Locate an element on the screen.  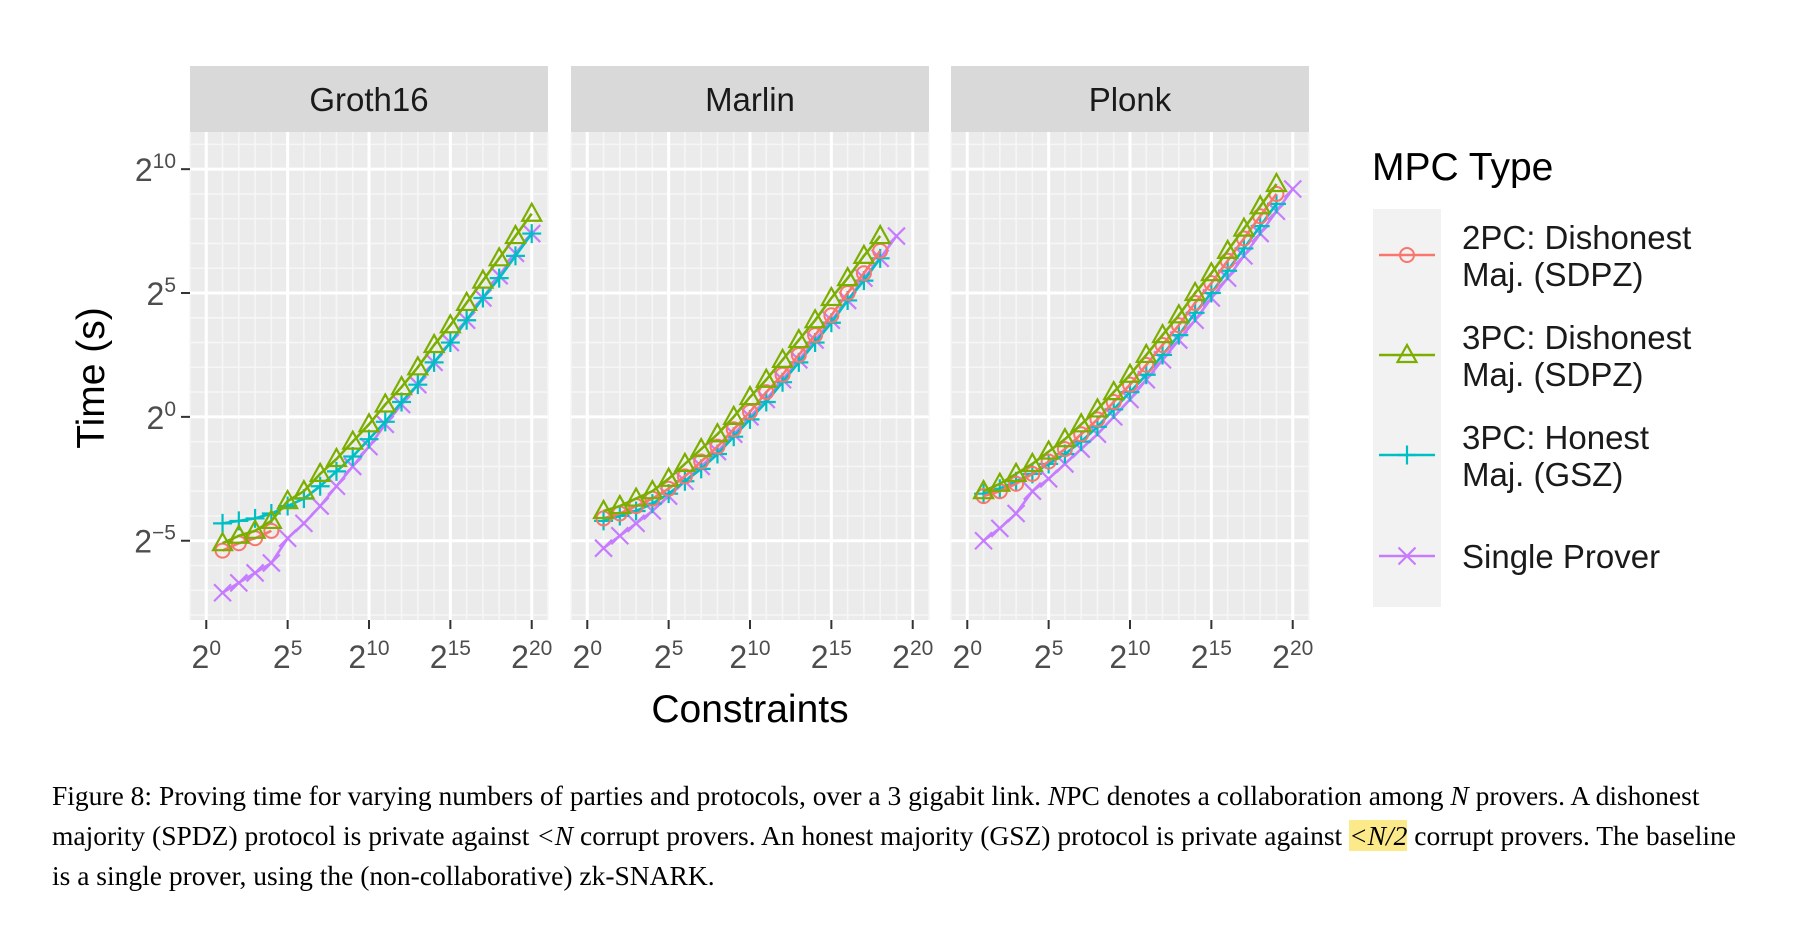
x-tick-label: 20 is located at coordinates (967, 656).